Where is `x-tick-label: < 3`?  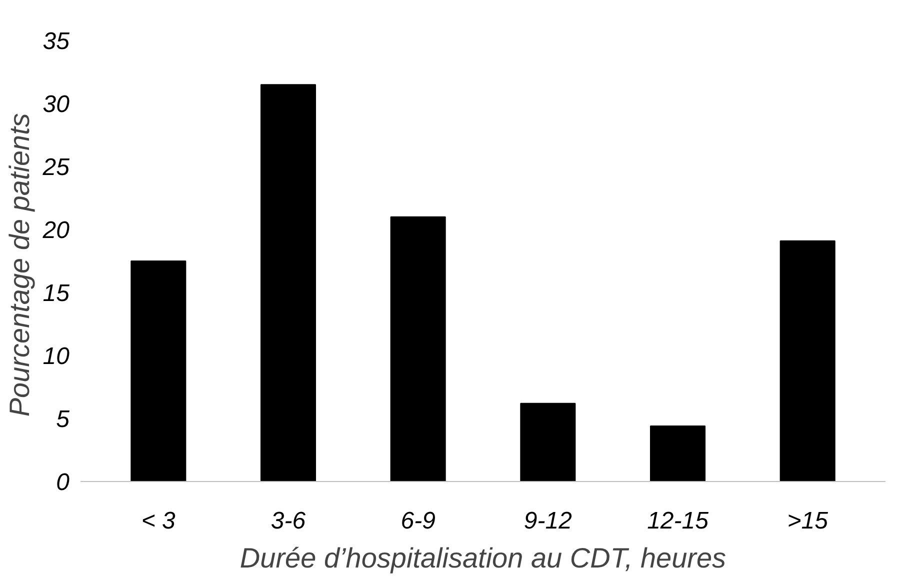
x-tick-label: < 3 is located at coordinates (158, 521).